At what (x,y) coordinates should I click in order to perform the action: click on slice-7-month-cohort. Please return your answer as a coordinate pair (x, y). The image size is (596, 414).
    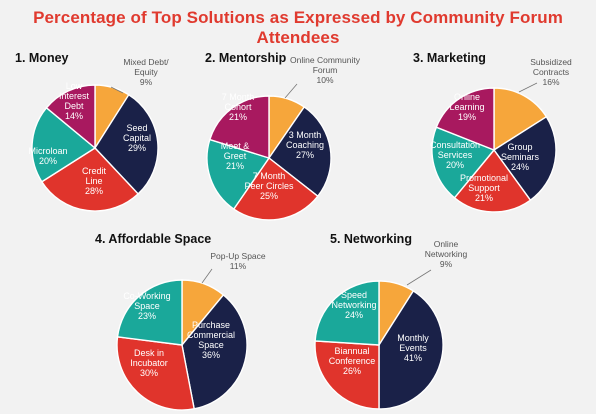
    Looking at the image, I should click on (239, 127).